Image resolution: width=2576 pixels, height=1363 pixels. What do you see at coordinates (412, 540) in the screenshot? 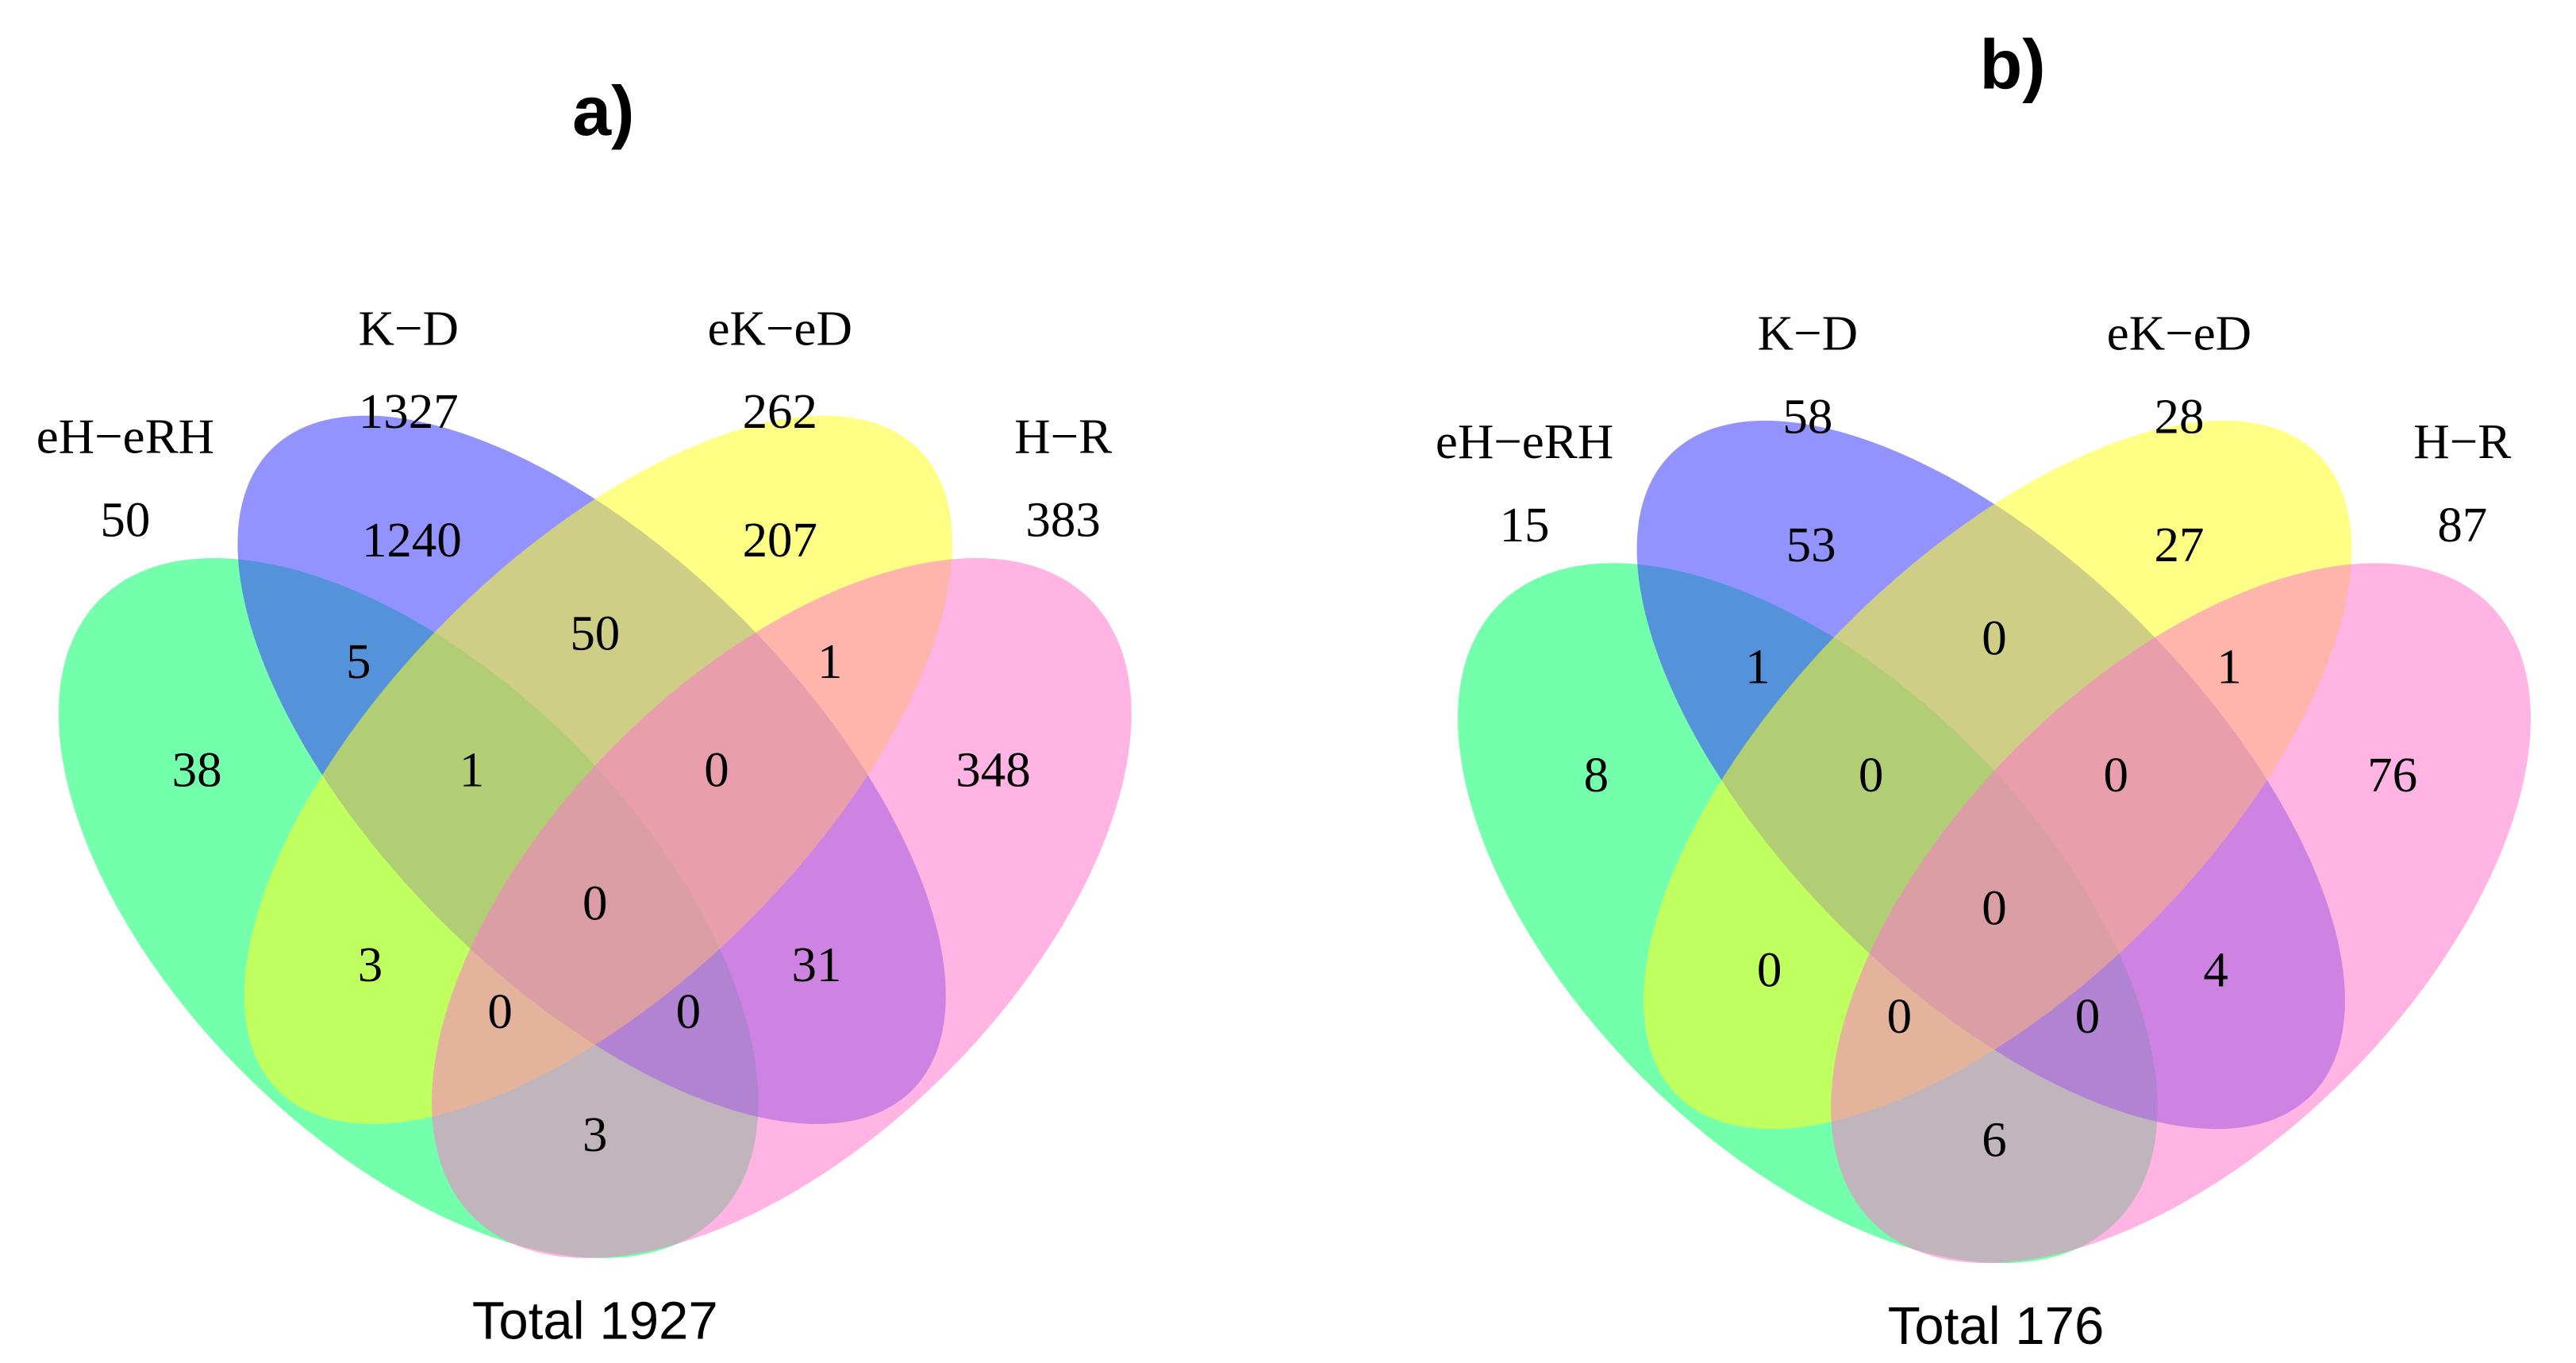
I see `region-count: 1240` at bounding box center [412, 540].